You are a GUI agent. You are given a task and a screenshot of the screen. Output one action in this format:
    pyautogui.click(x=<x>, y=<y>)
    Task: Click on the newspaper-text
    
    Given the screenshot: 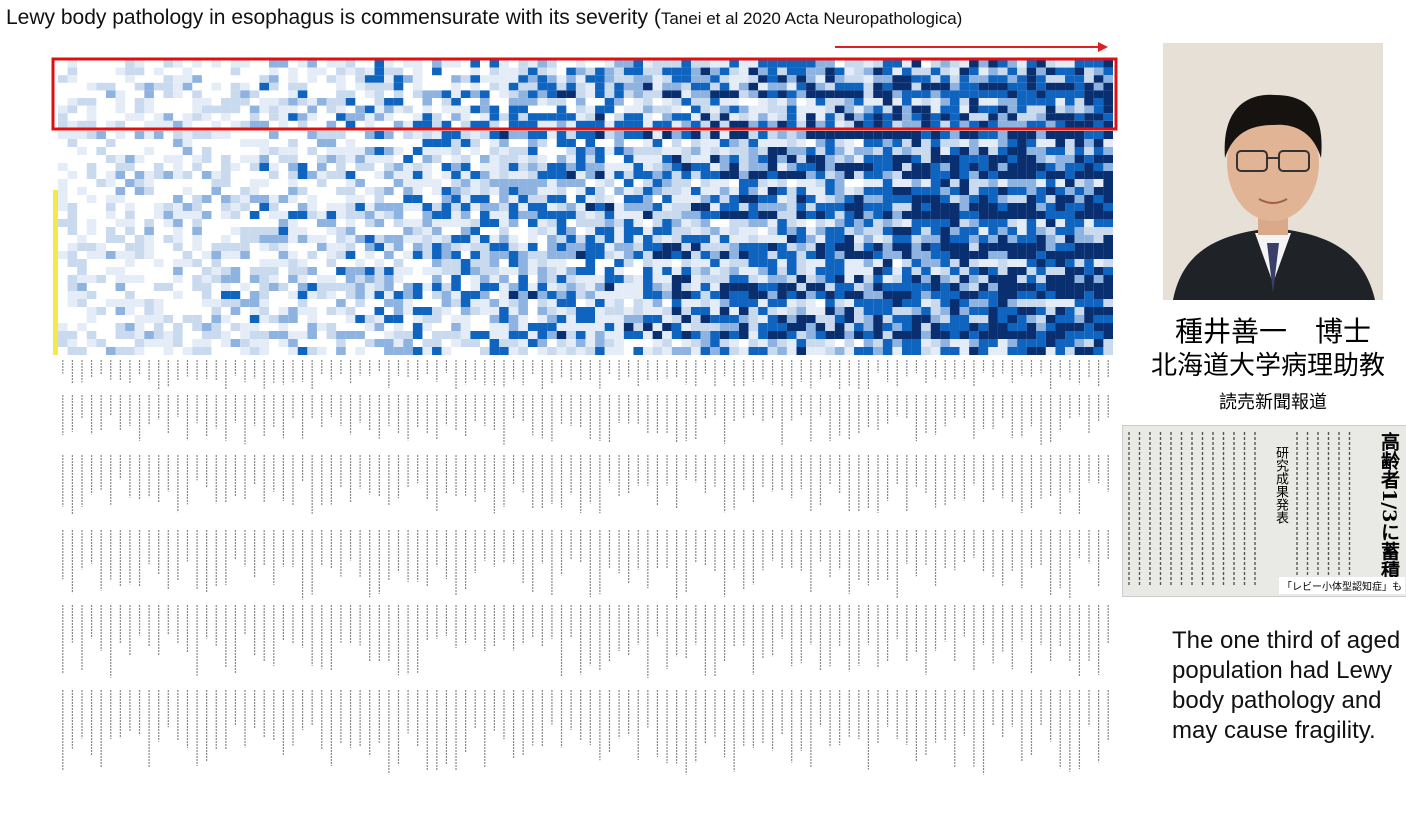 What is the action you would take?
    pyautogui.click(x=1264, y=511)
    